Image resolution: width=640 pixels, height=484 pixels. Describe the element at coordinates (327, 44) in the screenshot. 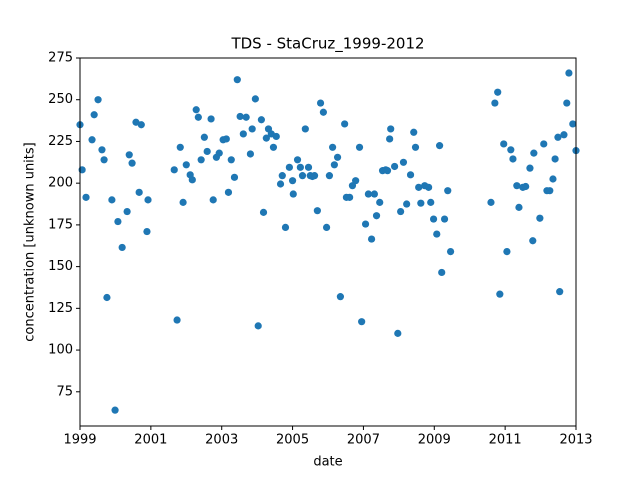

I see `chart-title: TDS - StaCruz_1999-2012` at that location.